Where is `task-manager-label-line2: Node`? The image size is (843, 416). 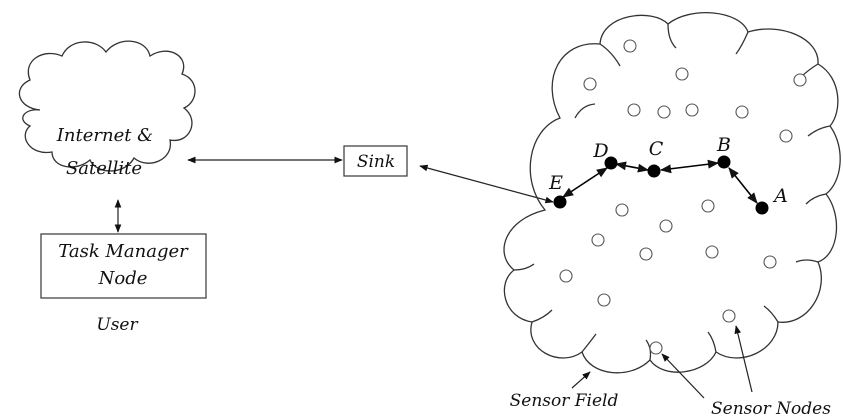 task-manager-label-line2: Node is located at coordinates (123, 278).